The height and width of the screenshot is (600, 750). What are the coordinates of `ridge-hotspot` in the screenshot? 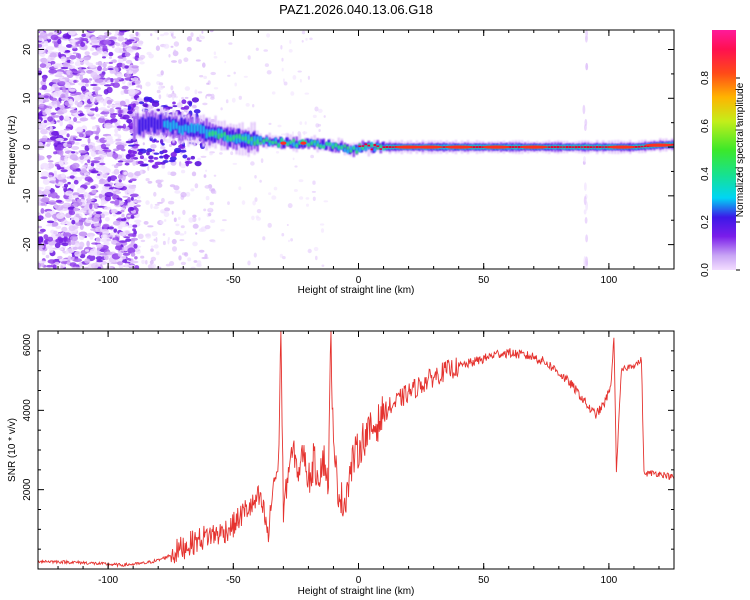 It's located at (621, 147).